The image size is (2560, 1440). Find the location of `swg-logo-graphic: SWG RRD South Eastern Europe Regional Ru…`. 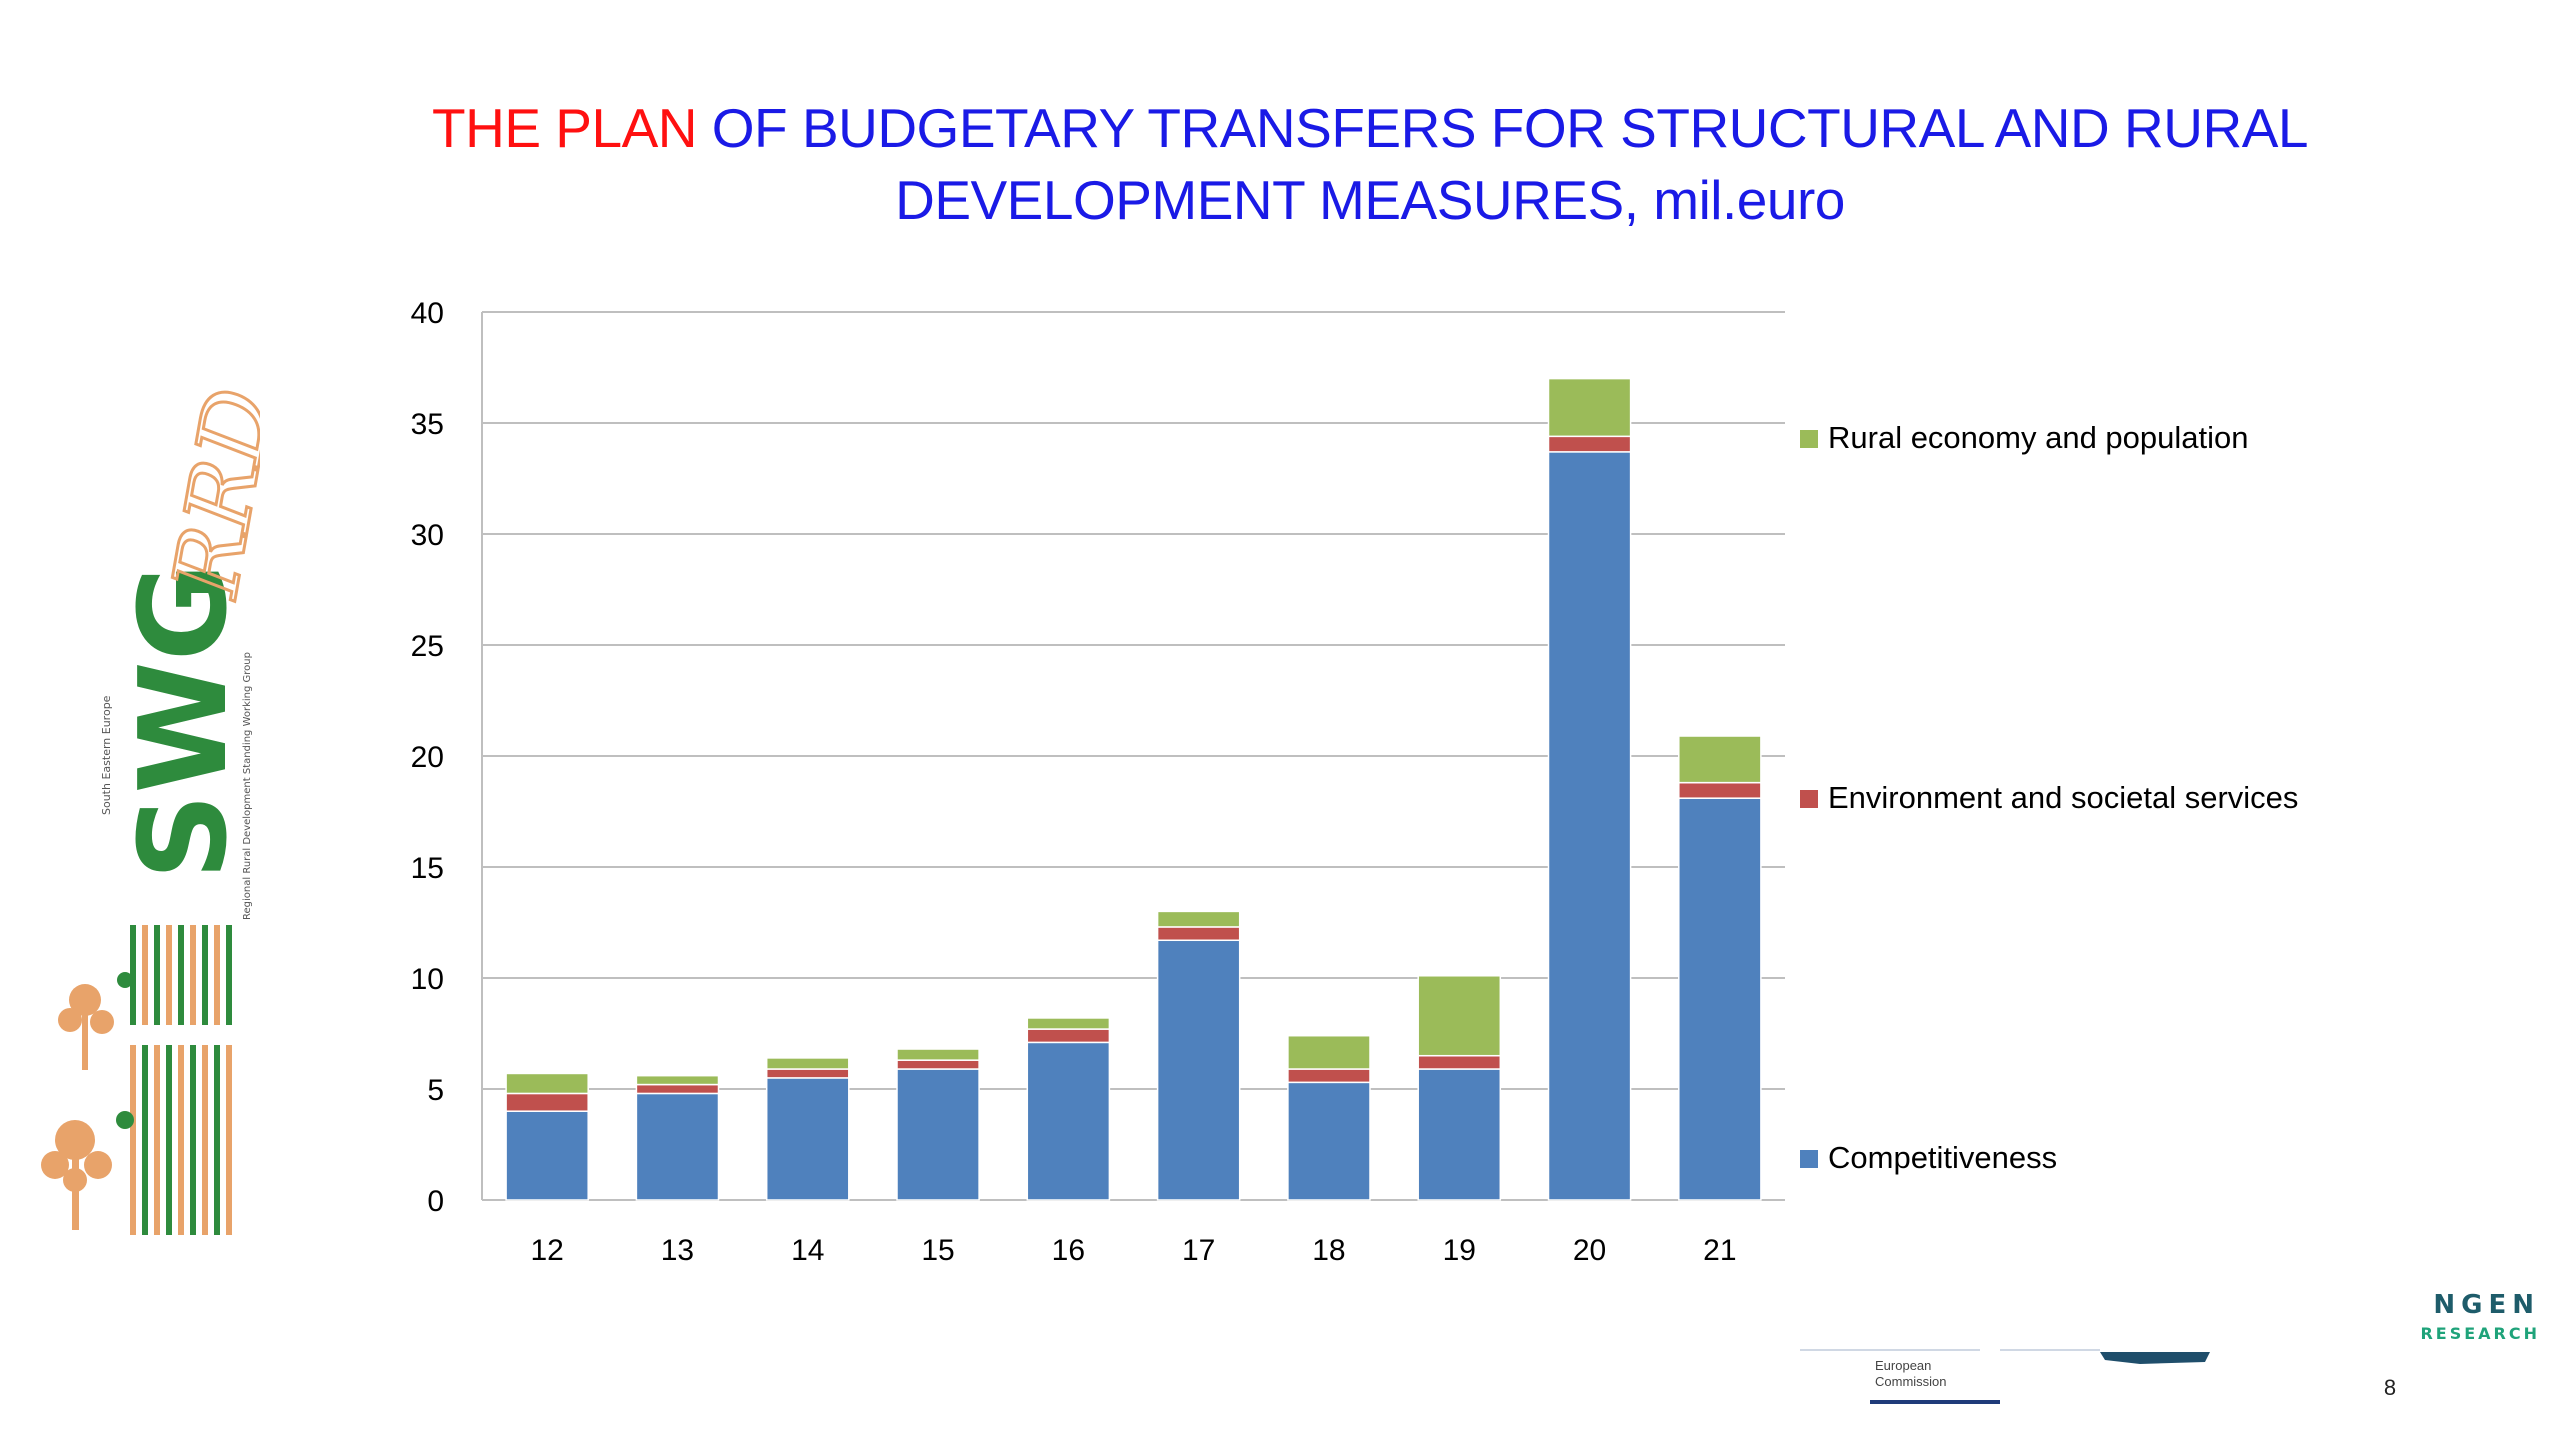

swg-logo-graphic: SWG RRD South Eastern Europe Regional Ru… is located at coordinates (167, 807).